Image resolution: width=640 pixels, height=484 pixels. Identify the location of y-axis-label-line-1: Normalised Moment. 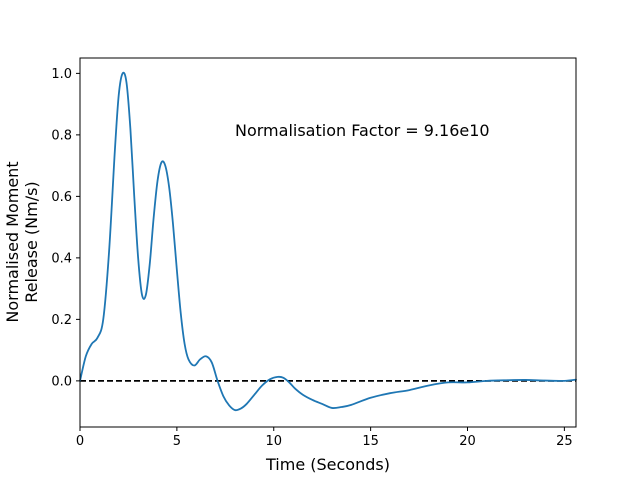
(12, 241).